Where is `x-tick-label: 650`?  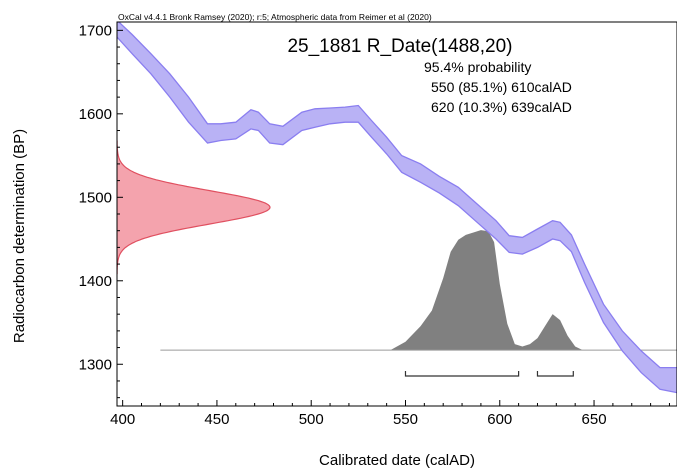 x-tick-label: 650 is located at coordinates (594, 419).